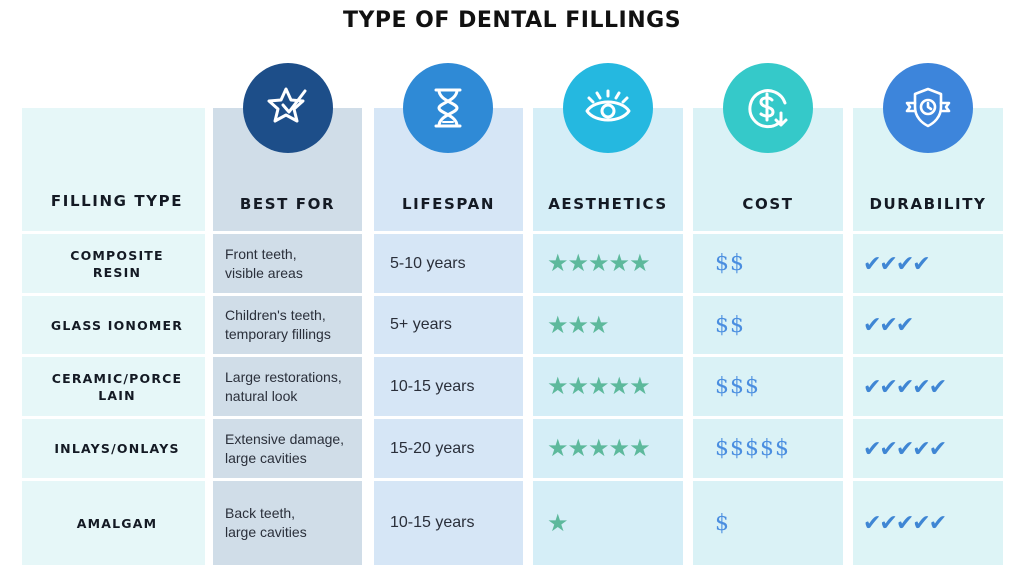  What do you see at coordinates (608, 204) in the screenshot?
I see `header-aesthetics: AESTHETICS` at bounding box center [608, 204].